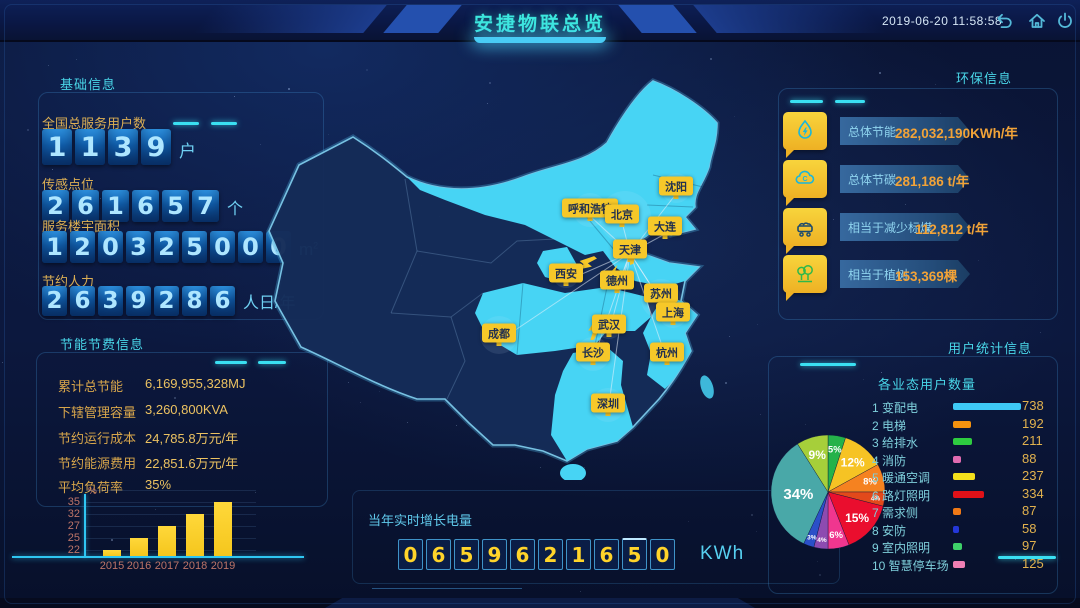 The height and width of the screenshot is (608, 1080). What do you see at coordinates (1004, 21) in the screenshot?
I see `back-icon` at bounding box center [1004, 21].